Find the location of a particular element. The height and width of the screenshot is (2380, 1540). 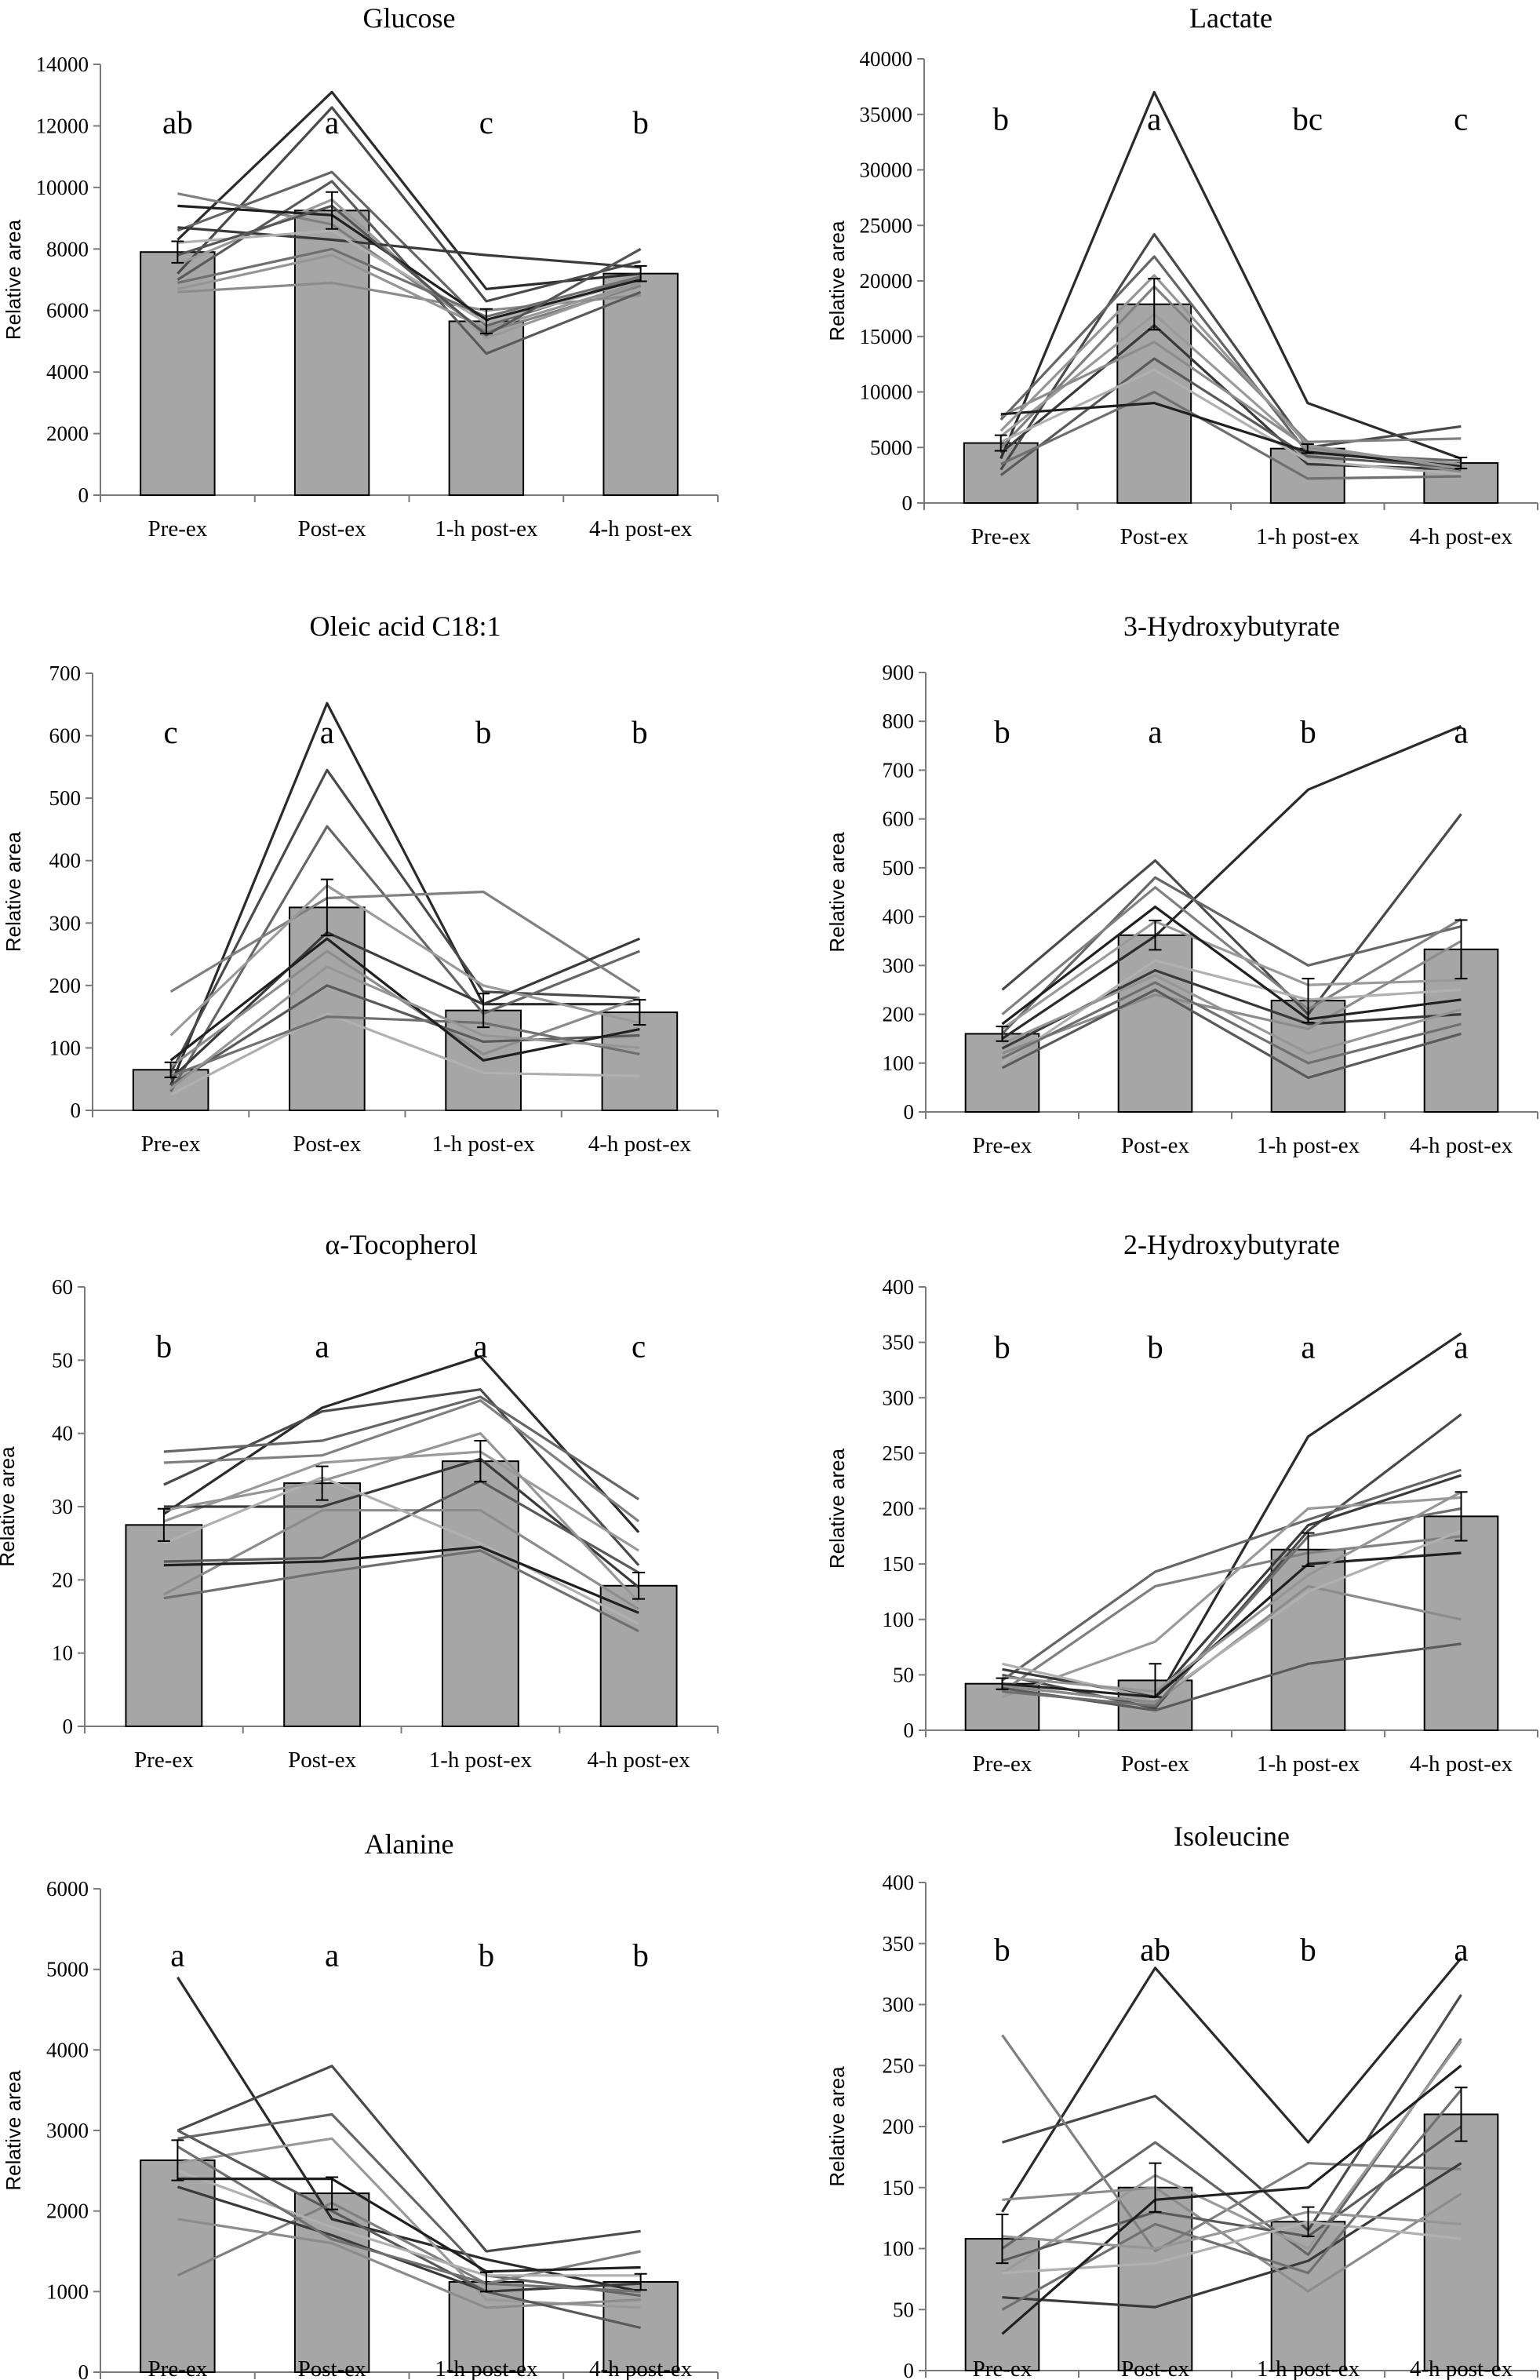

y-tick-label: 2000 is located at coordinates (67, 434).